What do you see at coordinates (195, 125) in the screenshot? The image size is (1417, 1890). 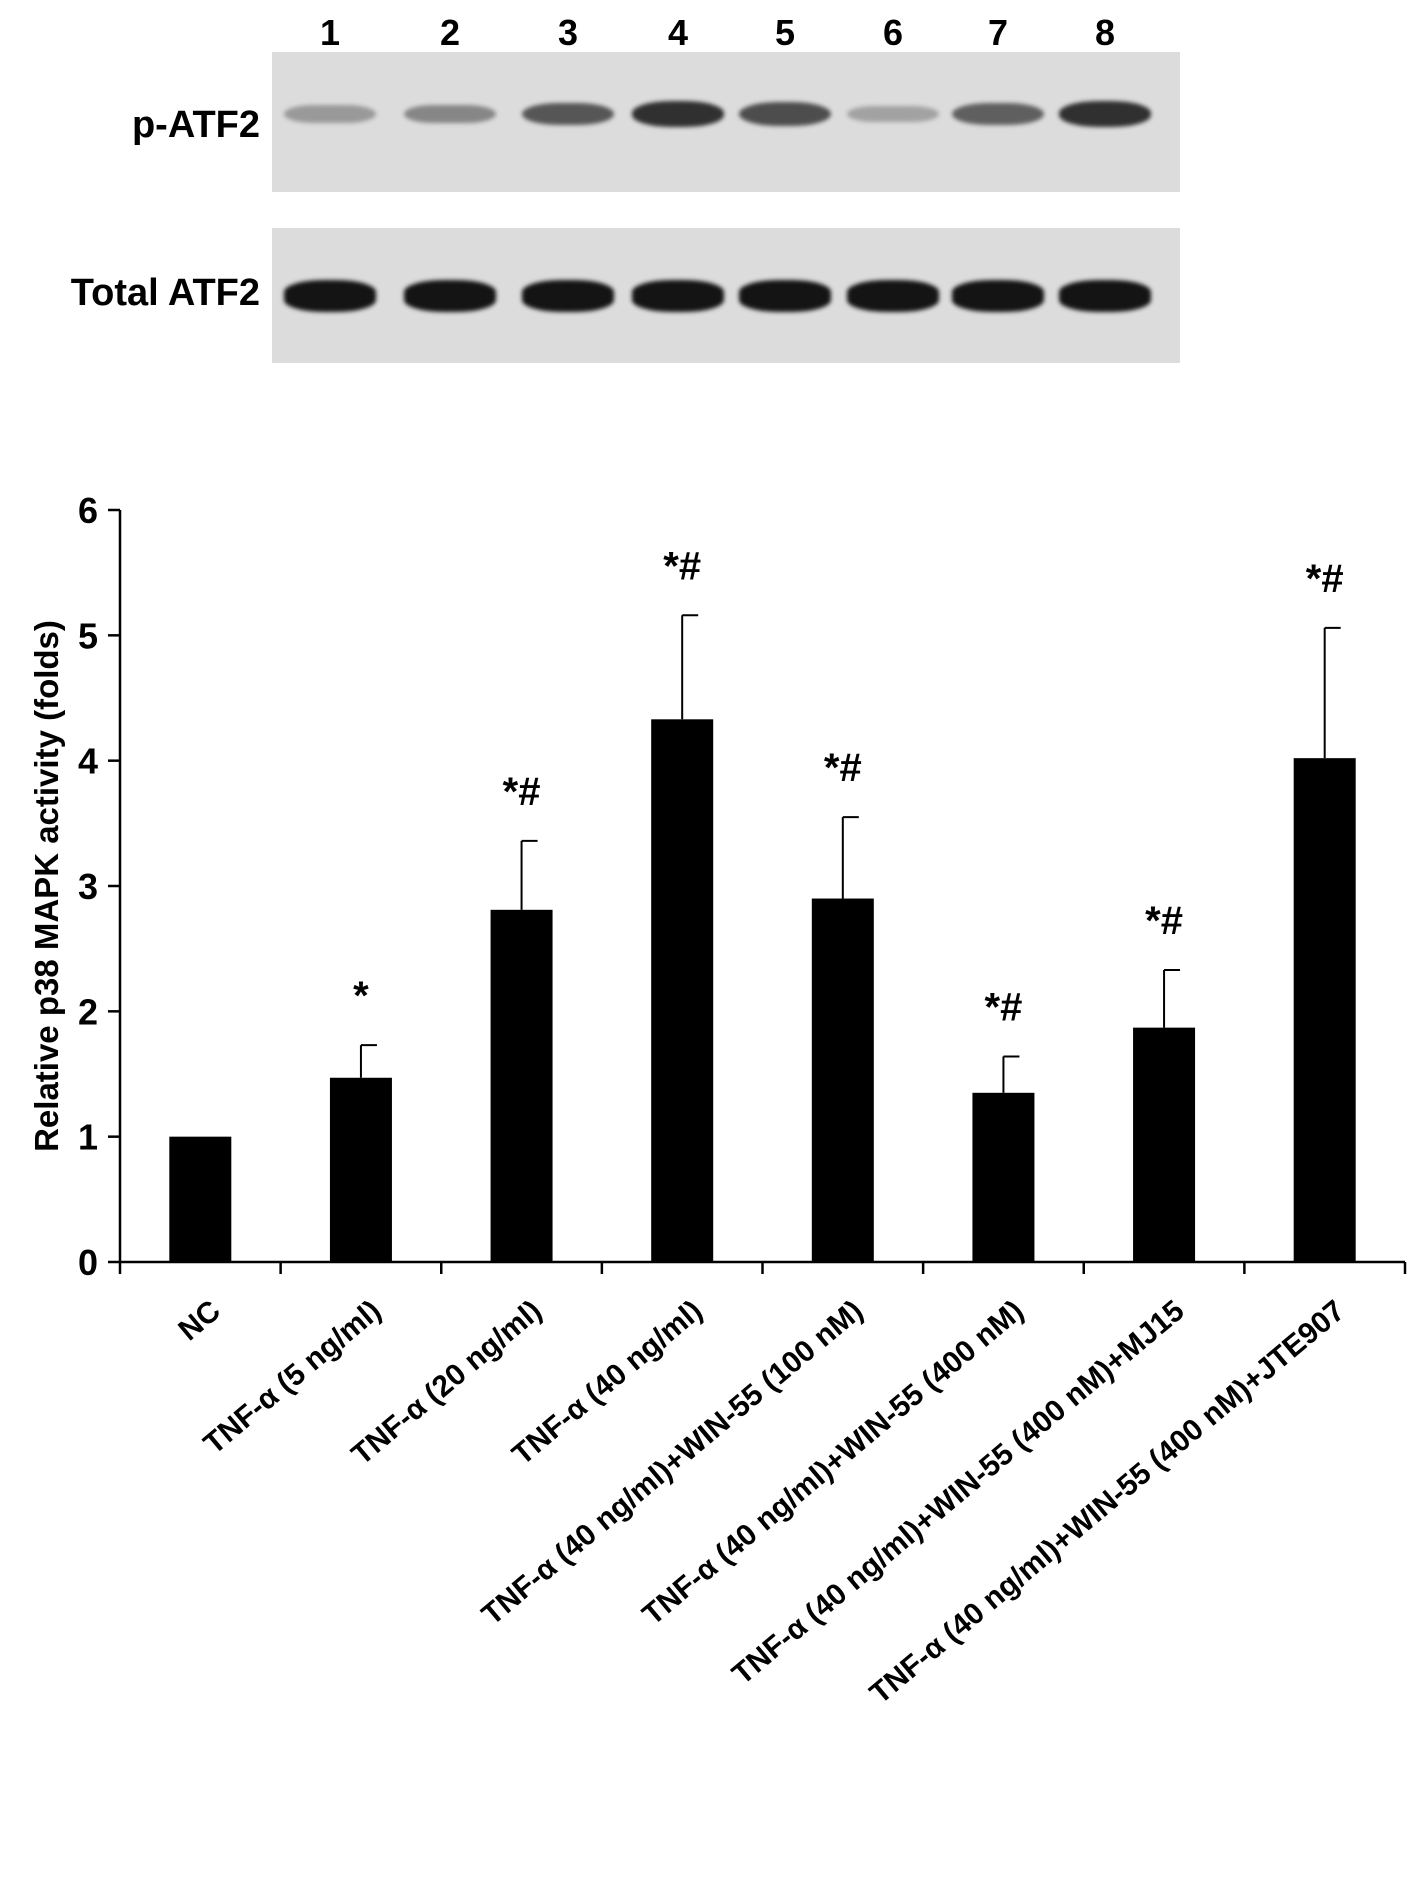 I see `blot-row-label: p-ATF2` at bounding box center [195, 125].